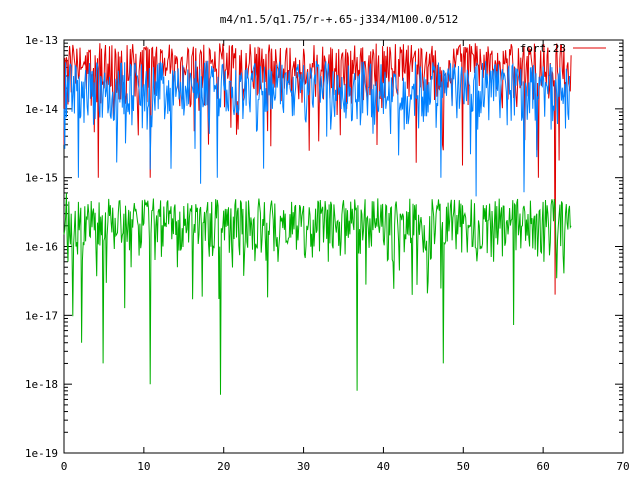 Image resolution: width=640 pixels, height=480 pixels. What do you see at coordinates (143, 466) in the screenshot?
I see `x-tick-label-1: 10` at bounding box center [143, 466].